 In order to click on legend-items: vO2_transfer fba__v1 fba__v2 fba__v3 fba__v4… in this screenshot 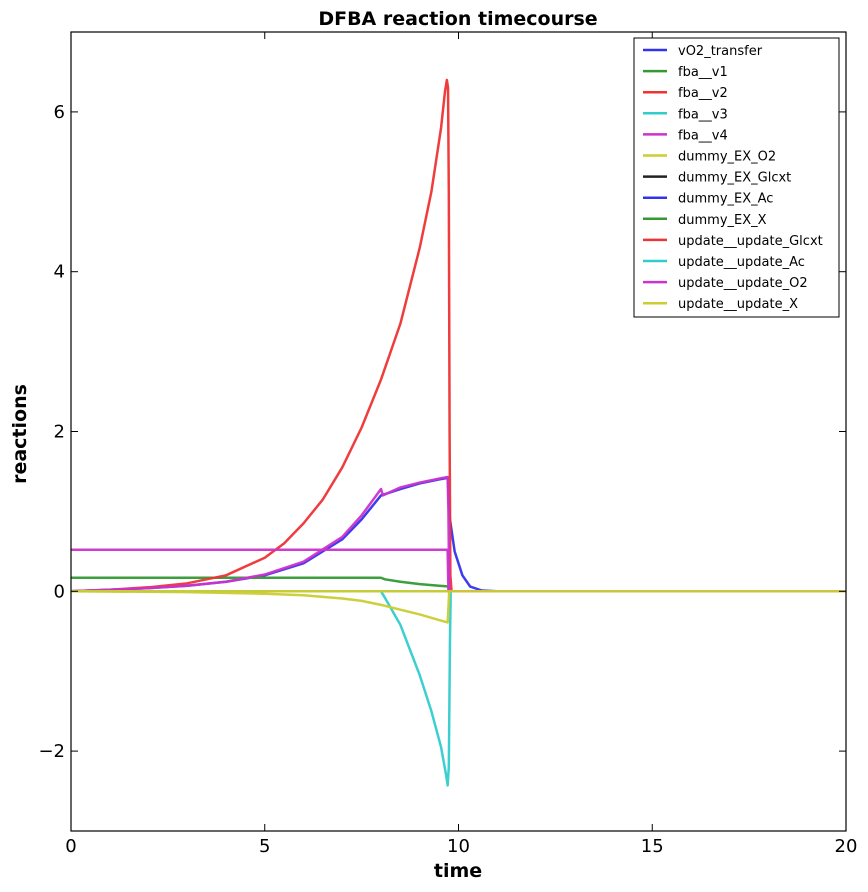, I will do `click(733, 178)`.